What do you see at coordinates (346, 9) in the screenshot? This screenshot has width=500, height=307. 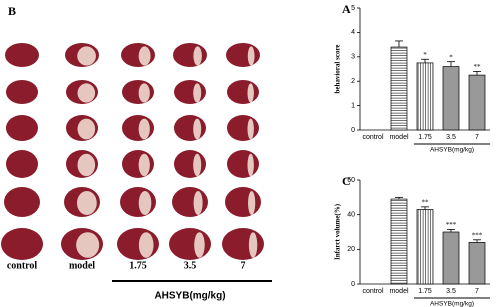 I see `panel-label: A` at bounding box center [346, 9].